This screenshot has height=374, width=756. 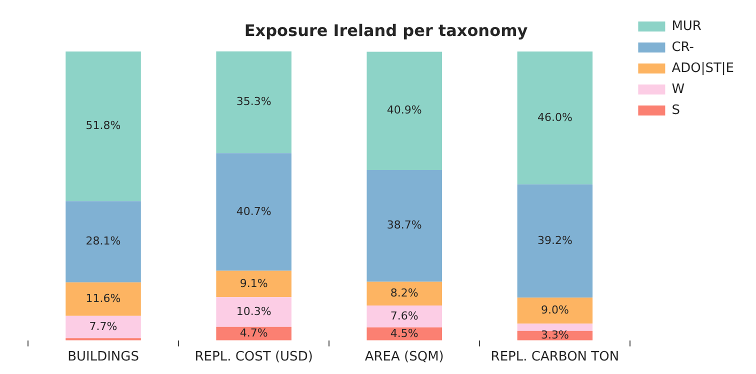 I want to click on data-label: 35.3%, so click(x=254, y=101).